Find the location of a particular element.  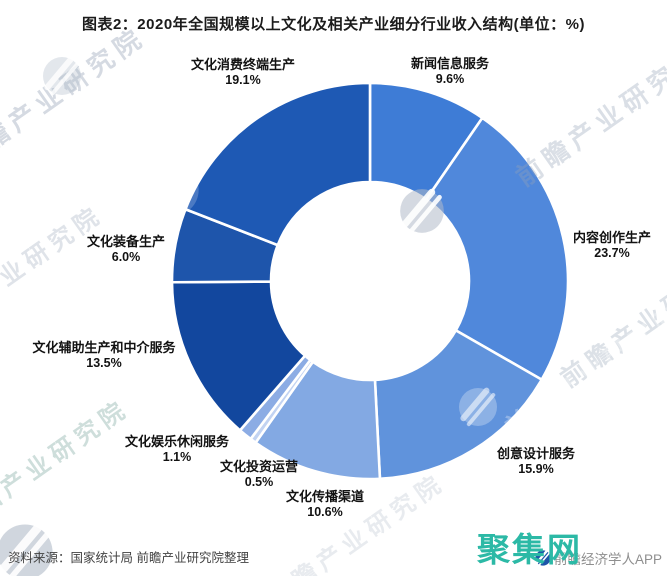

slice-name: 内容创作生产 is located at coordinates (612, 237).